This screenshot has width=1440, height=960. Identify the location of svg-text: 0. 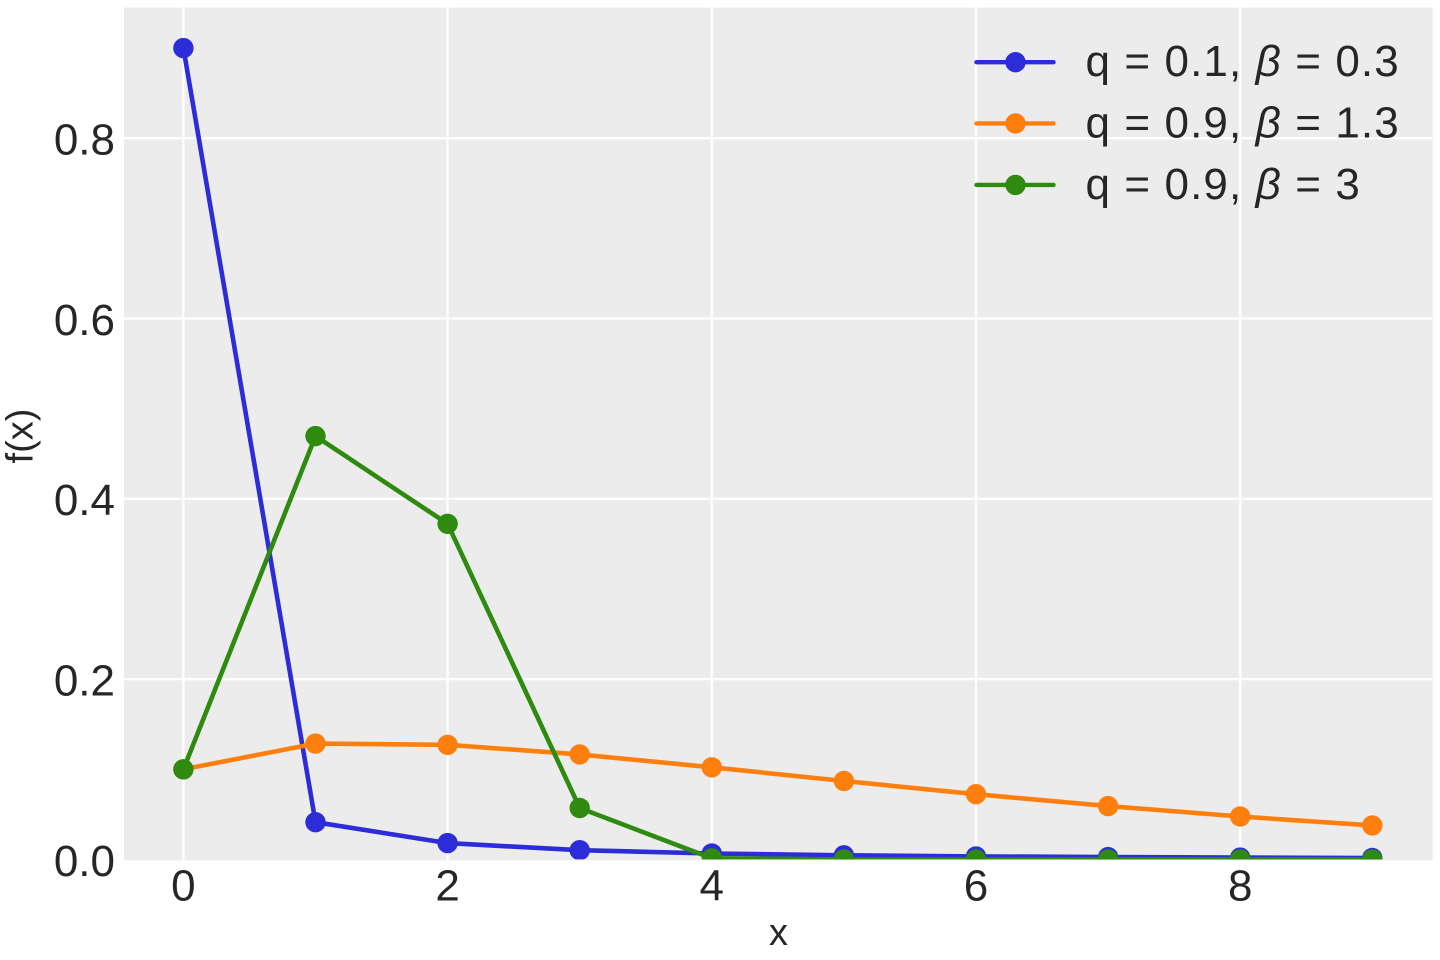
(183, 886).